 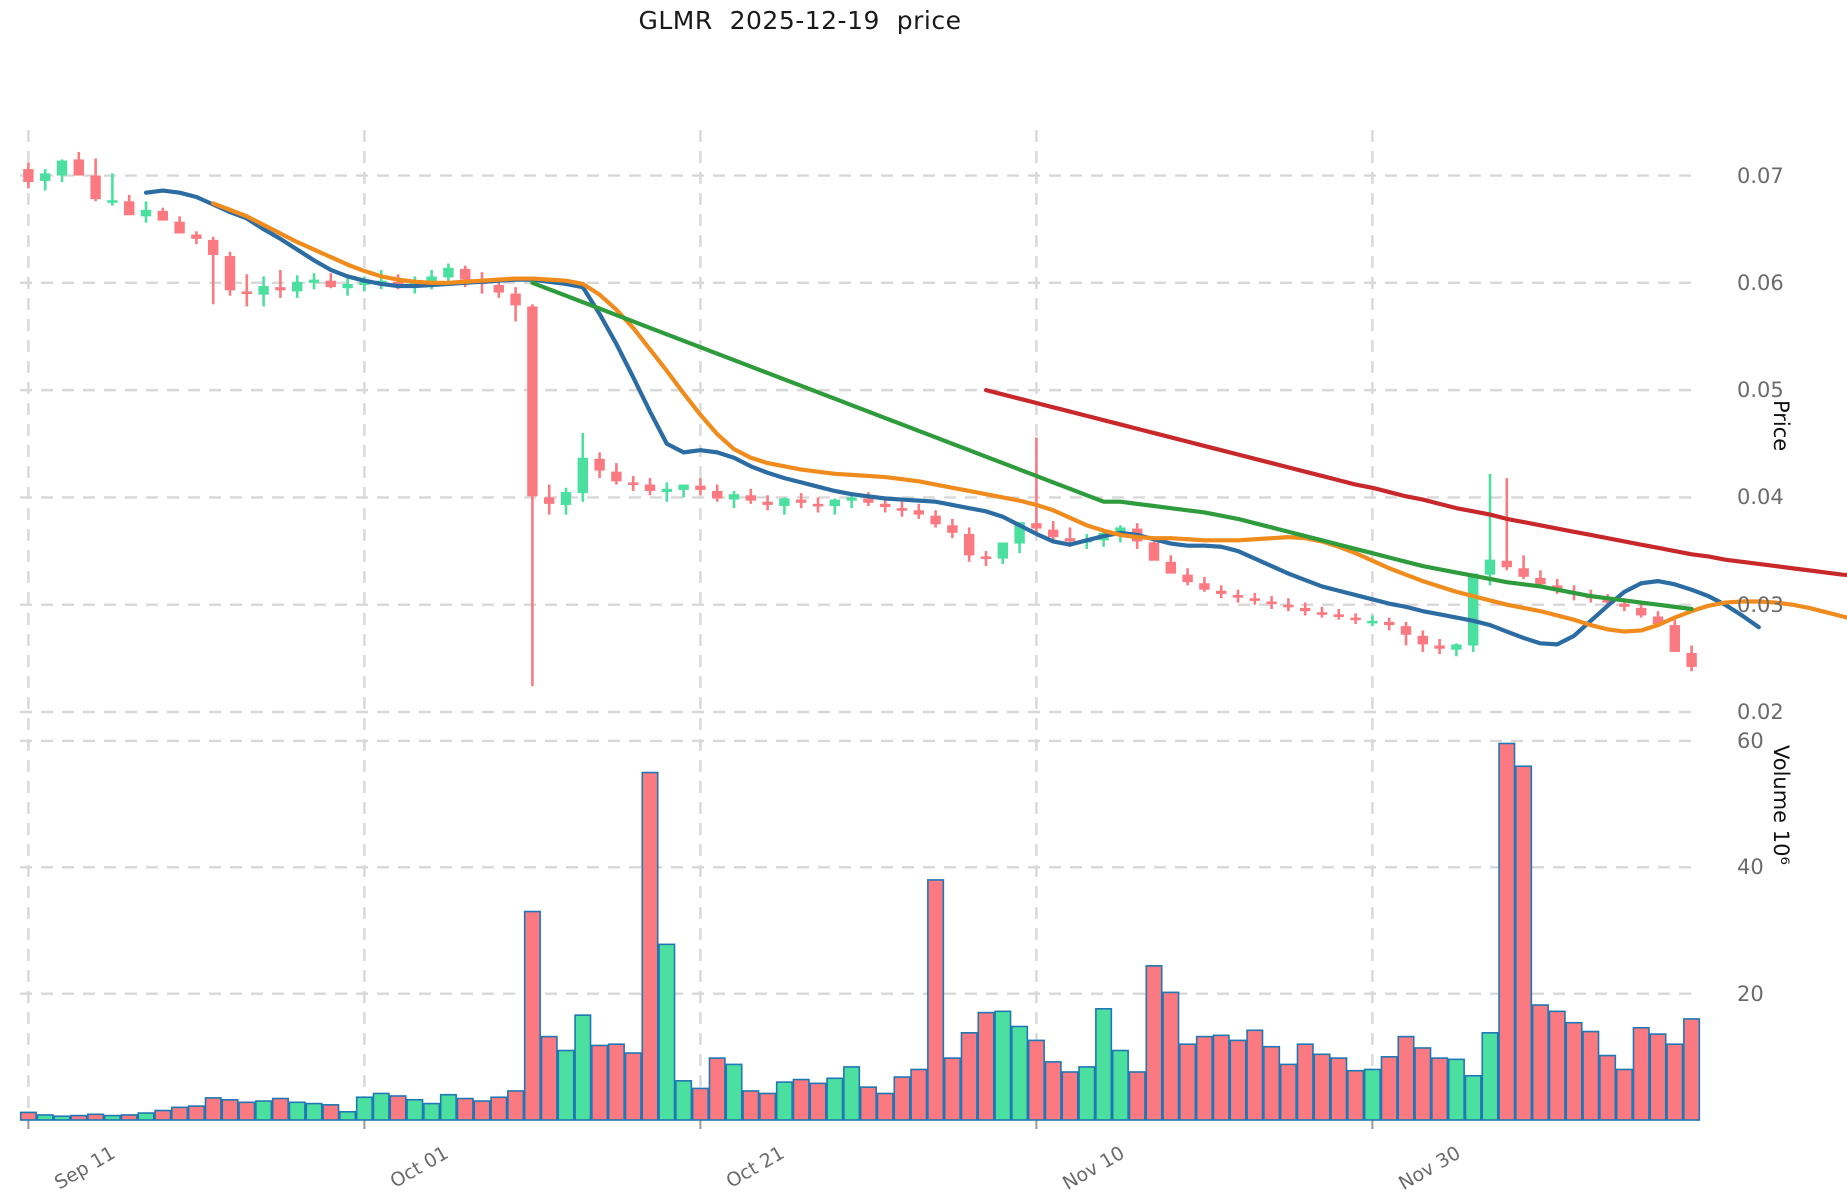 I want to click on volume-tick-label: 60, so click(x=1750, y=740).